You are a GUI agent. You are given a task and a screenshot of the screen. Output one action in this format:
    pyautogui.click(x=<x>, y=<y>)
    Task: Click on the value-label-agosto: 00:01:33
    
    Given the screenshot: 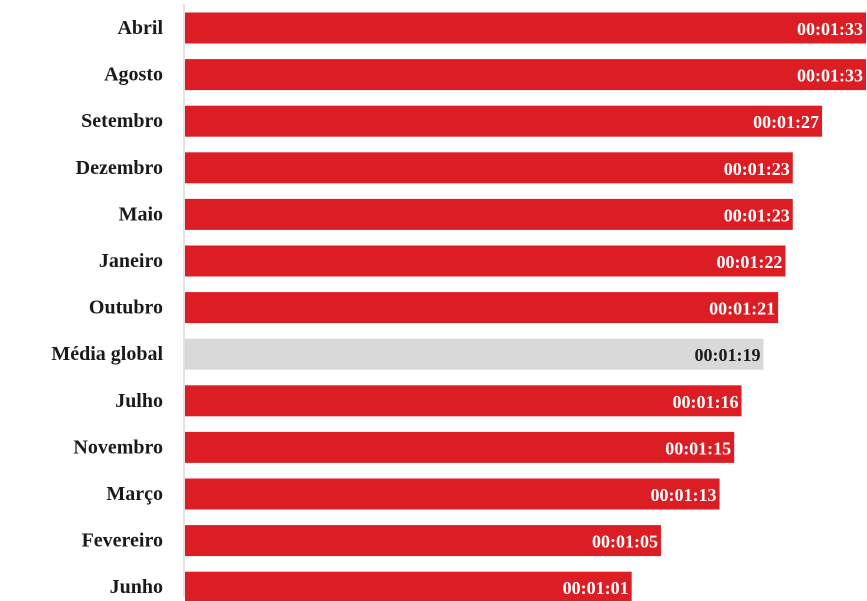 What is the action you would take?
    pyautogui.click(x=830, y=76)
    